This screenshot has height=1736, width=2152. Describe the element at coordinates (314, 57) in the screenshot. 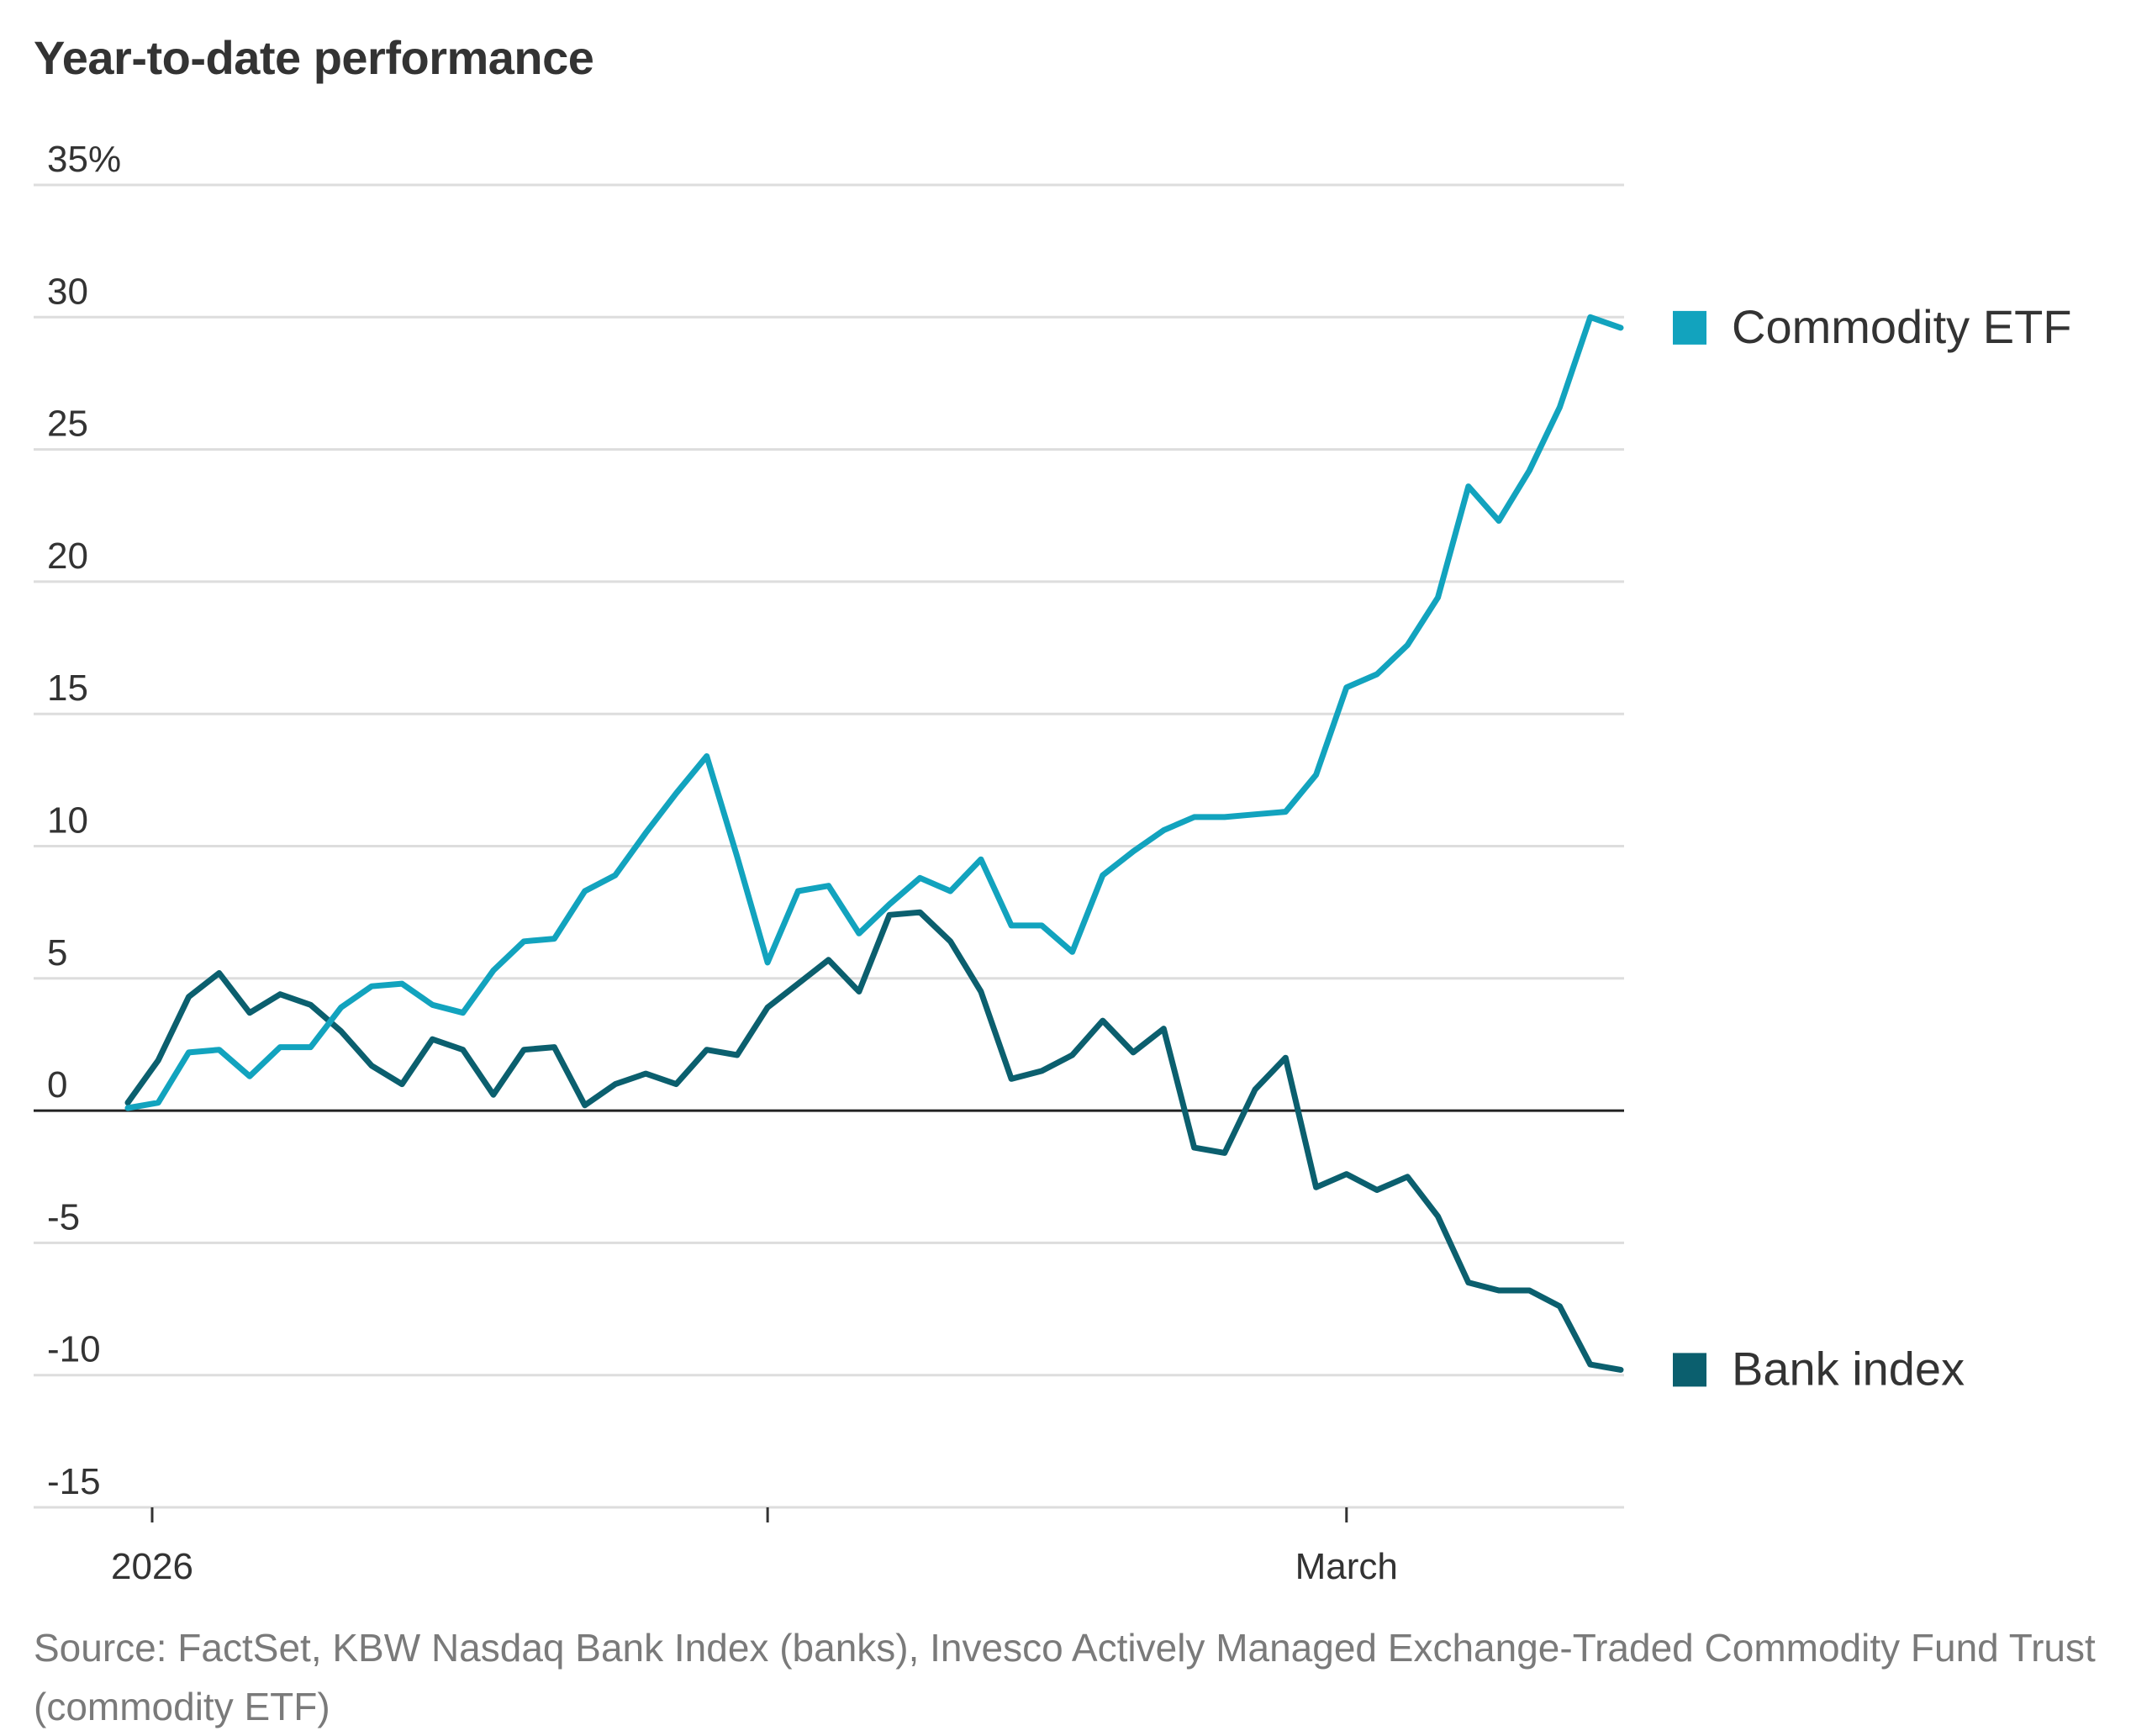

I see `chart-title: Year-to-date performance` at that location.